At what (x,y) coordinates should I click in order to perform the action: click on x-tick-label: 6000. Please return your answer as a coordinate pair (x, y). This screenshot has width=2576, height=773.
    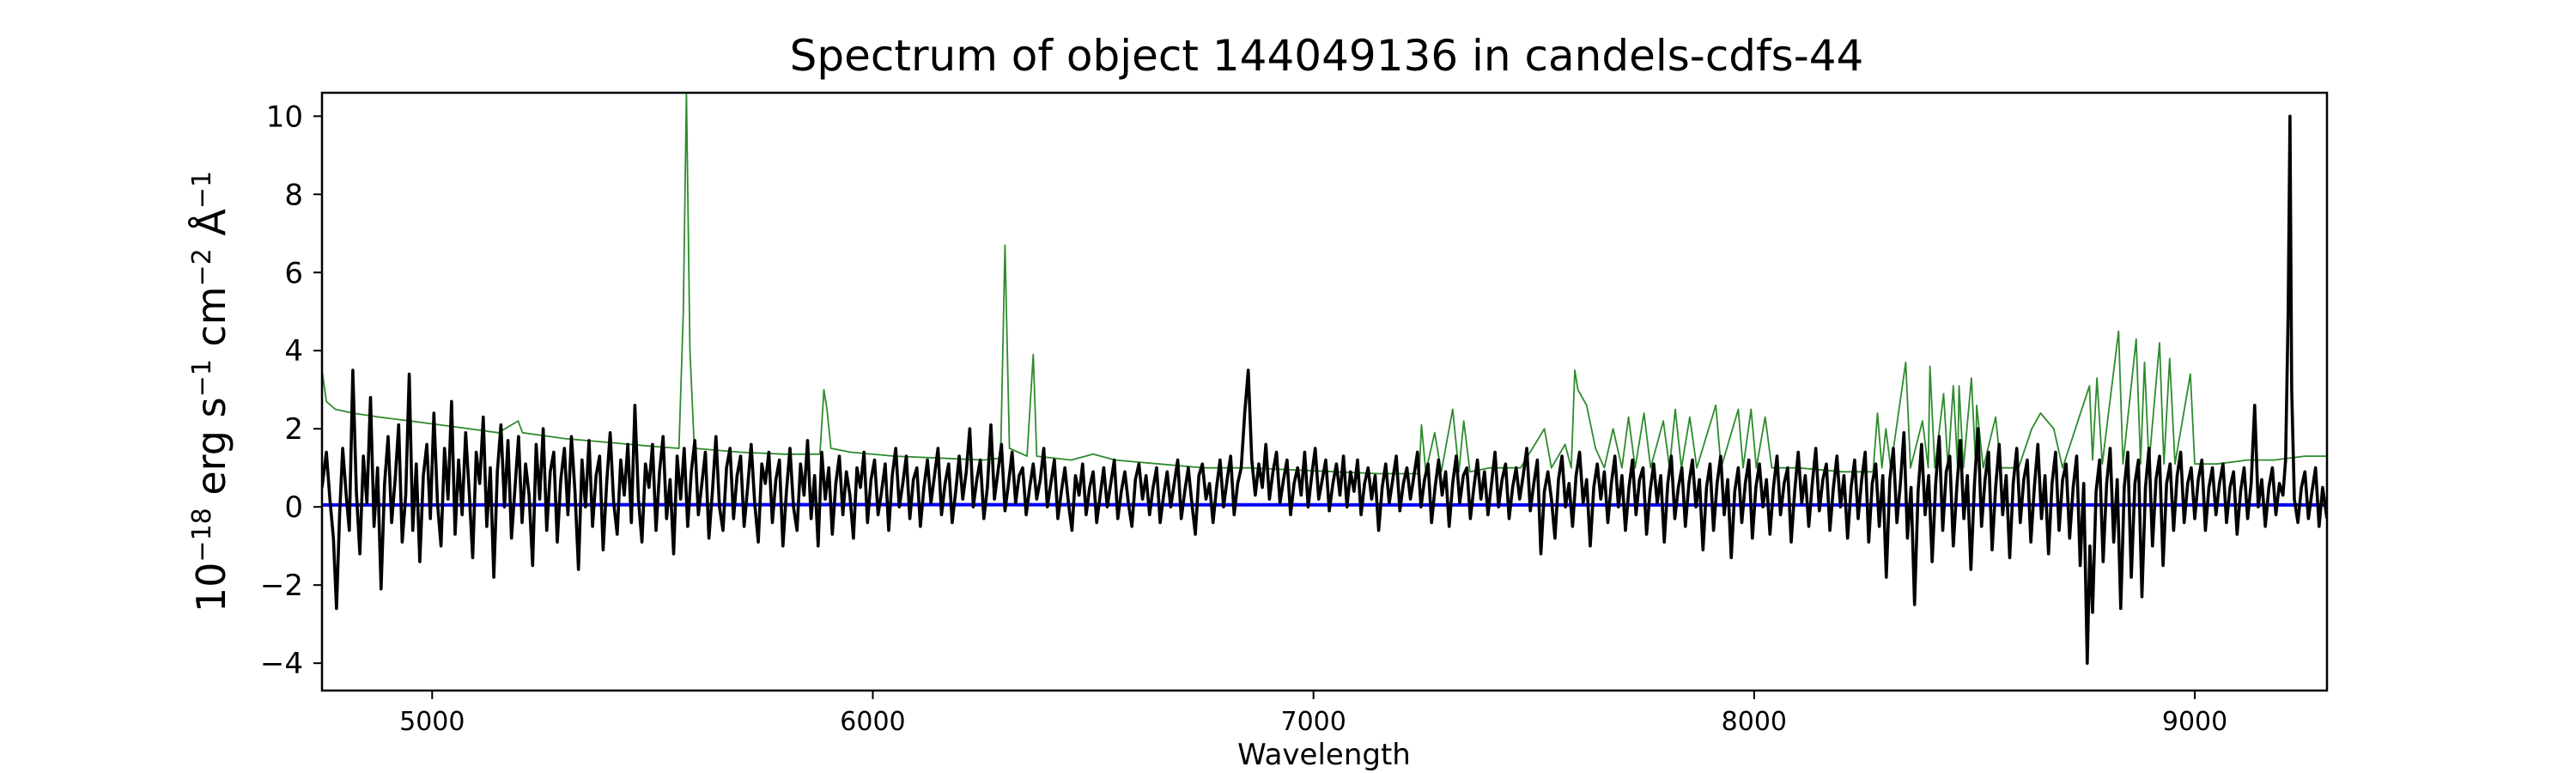
    Looking at the image, I should click on (872, 722).